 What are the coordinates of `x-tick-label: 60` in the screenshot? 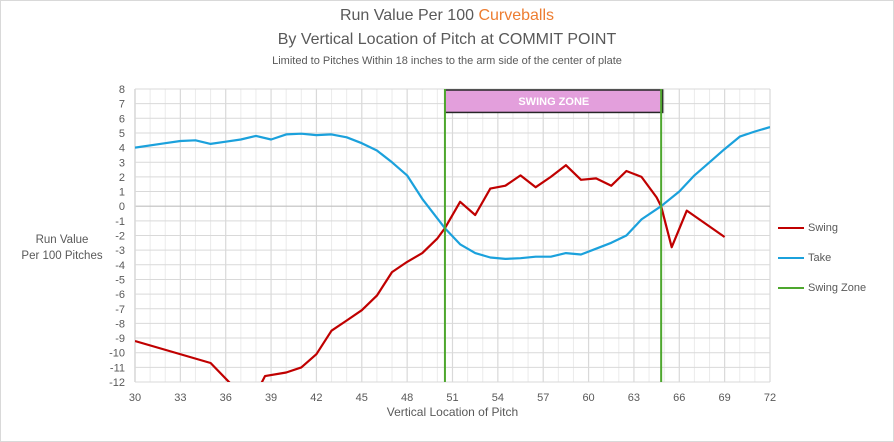 It's located at (588, 398).